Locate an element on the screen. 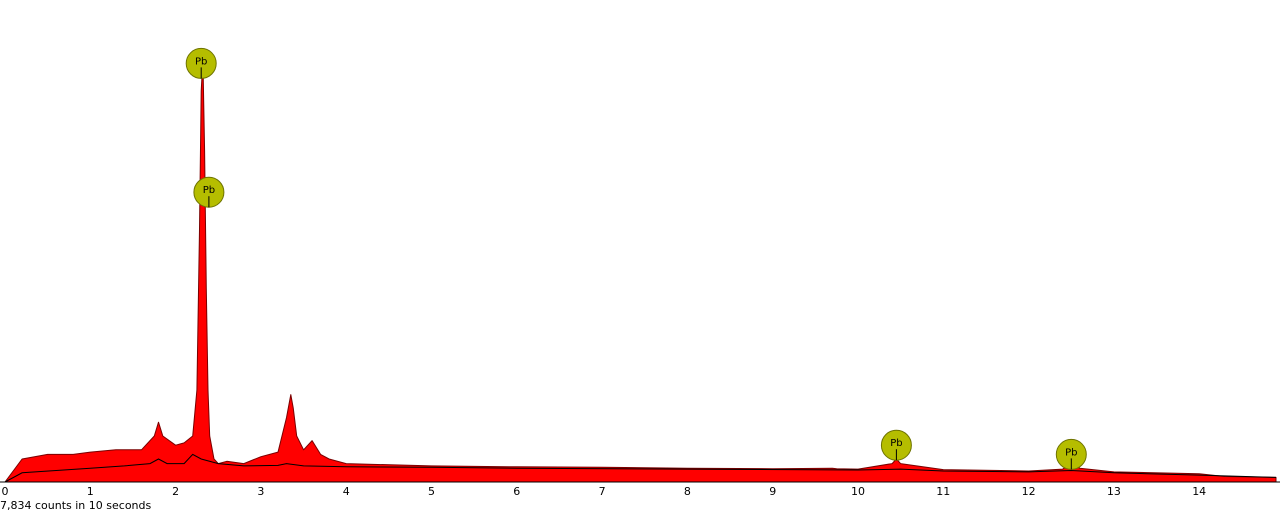  x-tick-label: 13 is located at coordinates (1114, 491).